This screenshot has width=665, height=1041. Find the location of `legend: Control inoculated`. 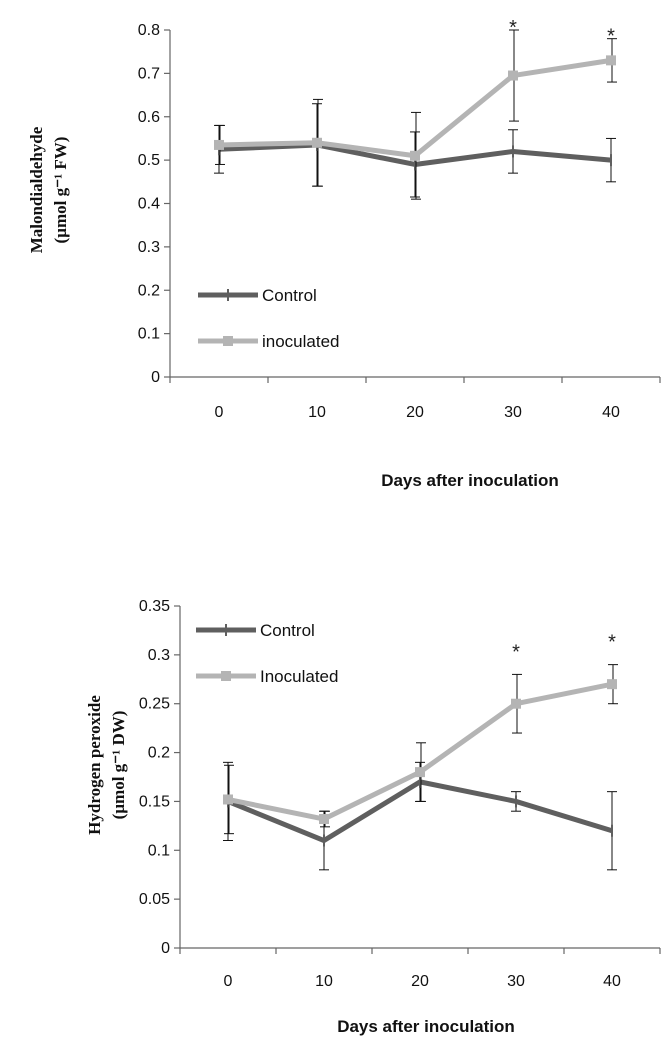

legend: Control inoculated is located at coordinates (269, 318).